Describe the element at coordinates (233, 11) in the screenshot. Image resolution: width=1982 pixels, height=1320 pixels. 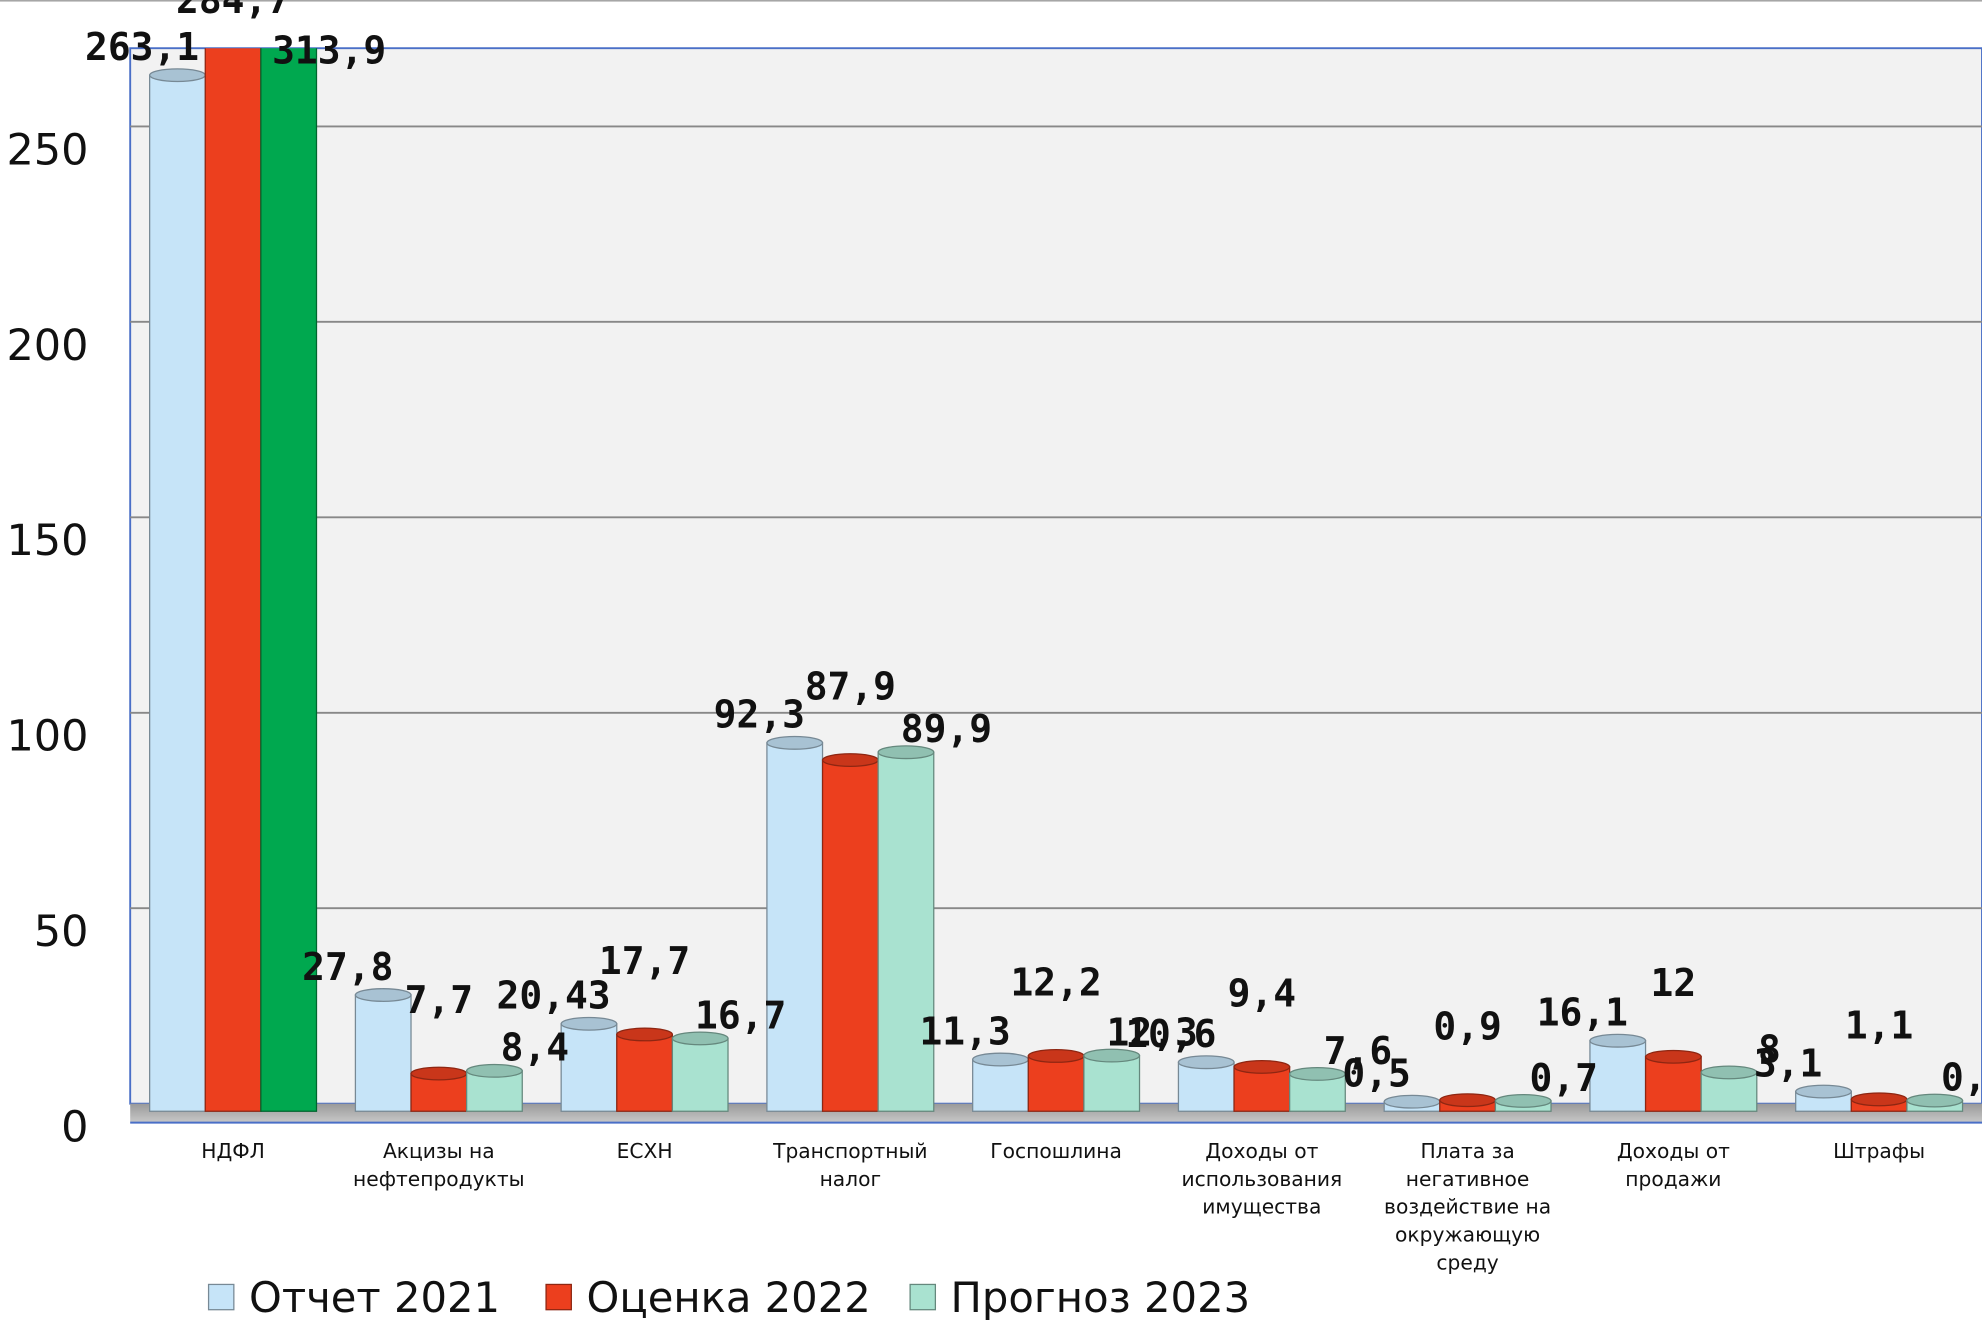
I see `value-label: 284,7` at that location.